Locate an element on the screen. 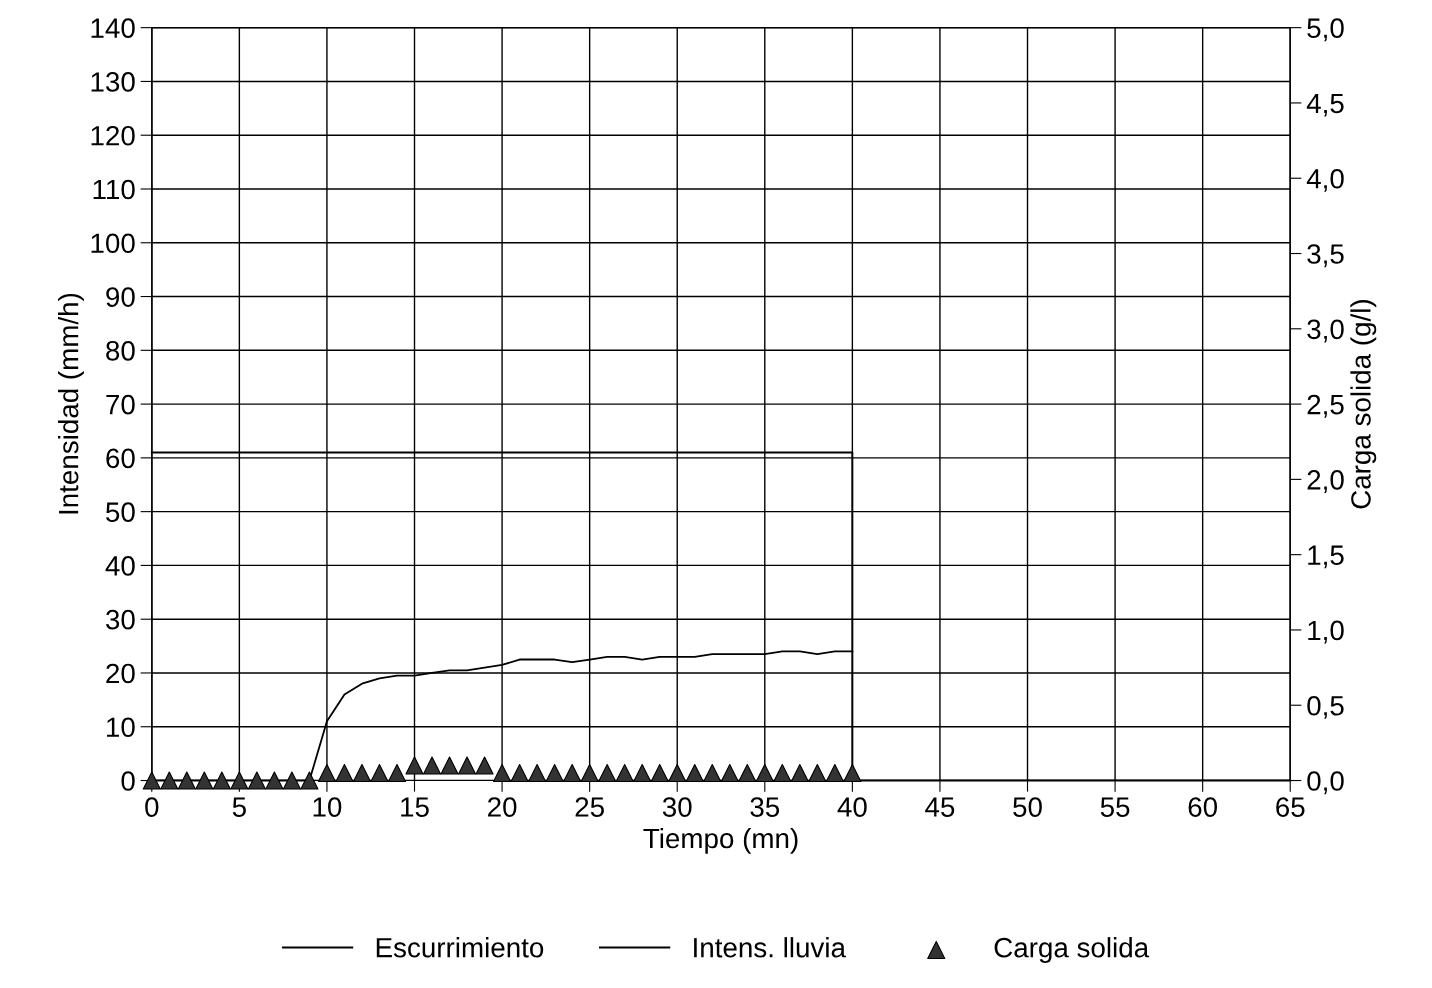 Image resolution: width=1432 pixels, height=988 pixels. y-tick-label: 130 is located at coordinates (113, 82).